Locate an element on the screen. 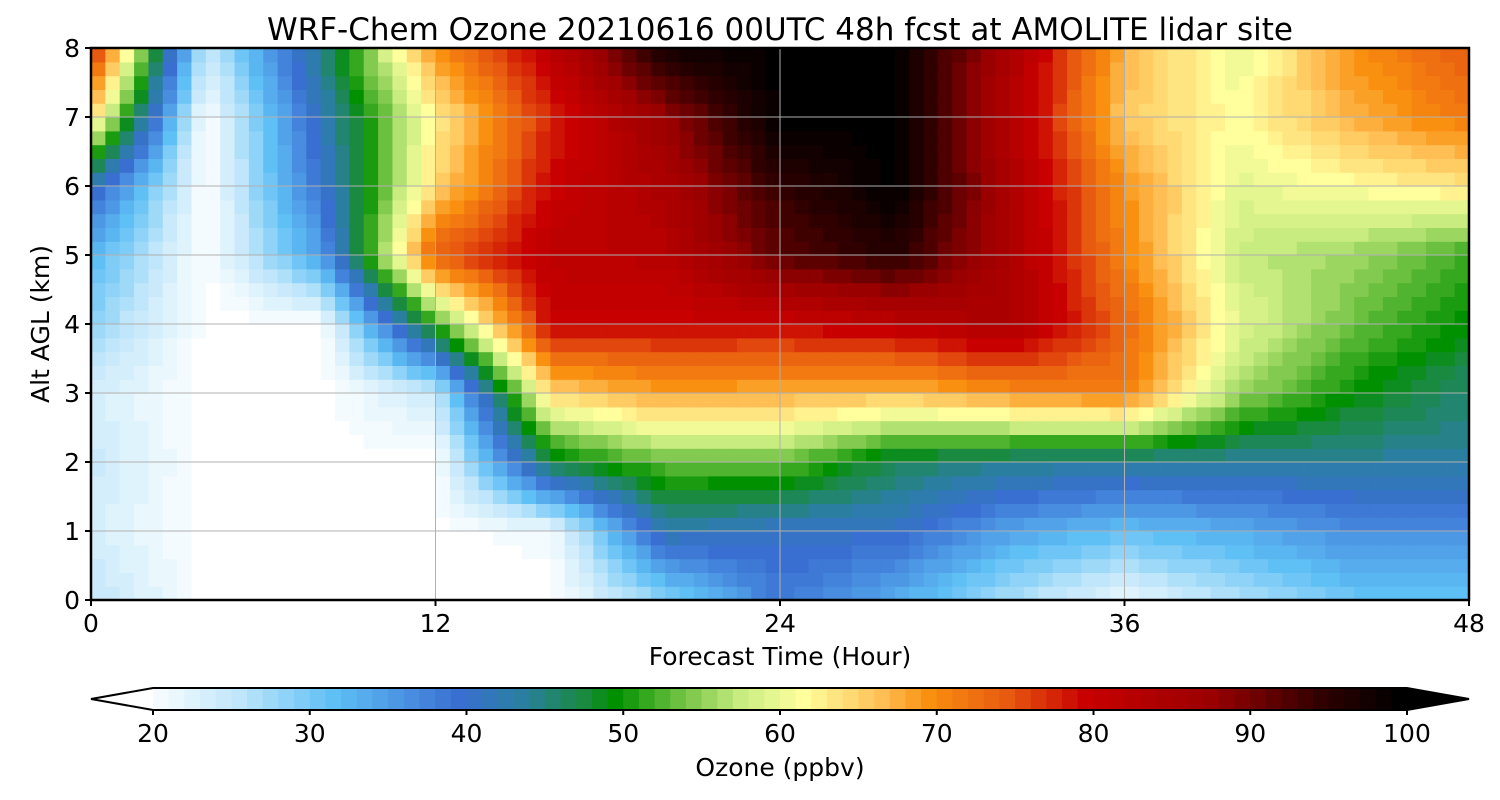 The width and height of the screenshot is (1500, 800). x-tick-label: 36 is located at coordinates (1125, 623).